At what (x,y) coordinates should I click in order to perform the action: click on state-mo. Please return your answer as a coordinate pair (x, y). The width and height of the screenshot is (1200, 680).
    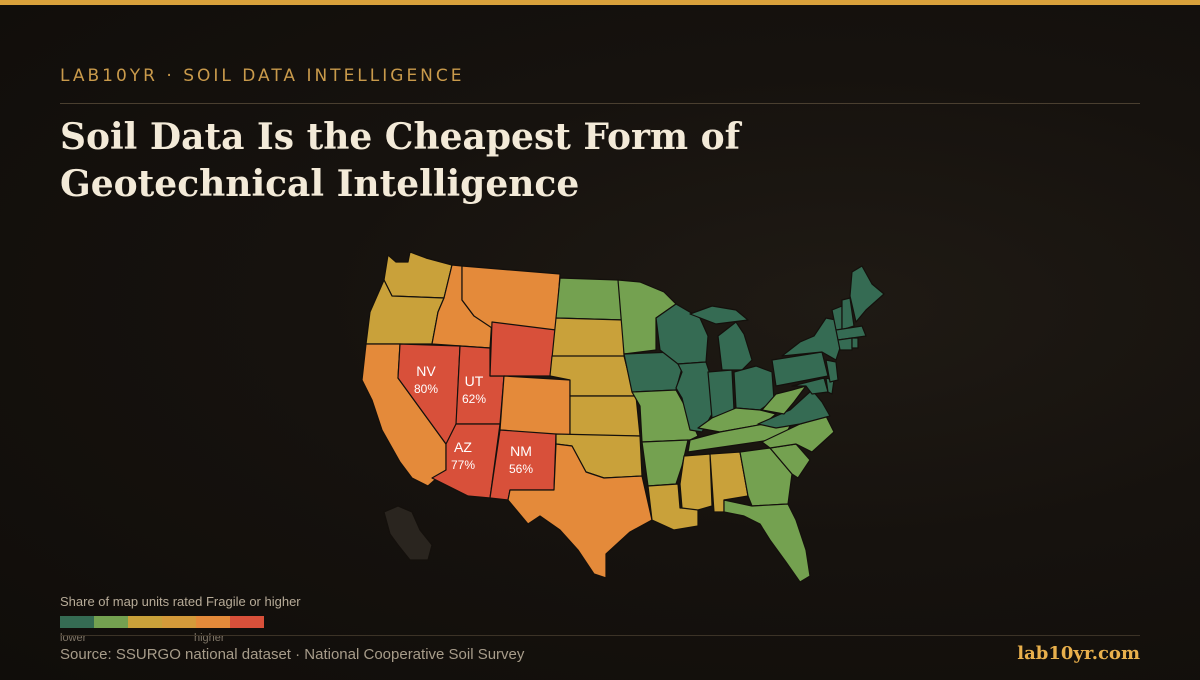
    Looking at the image, I should click on (665, 416).